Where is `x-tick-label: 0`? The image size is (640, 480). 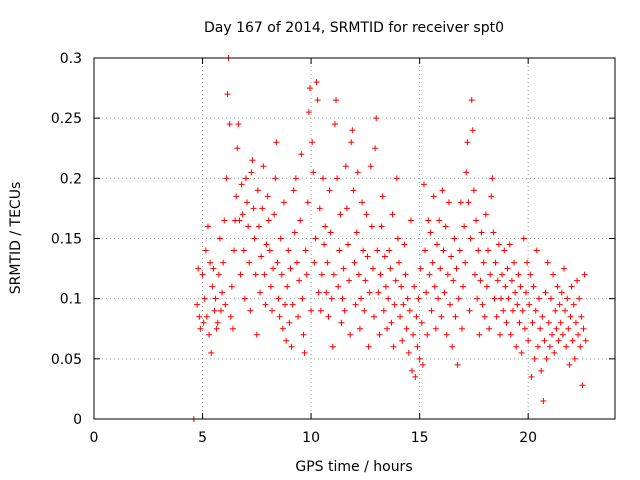
x-tick-label: 0 is located at coordinates (94, 438).